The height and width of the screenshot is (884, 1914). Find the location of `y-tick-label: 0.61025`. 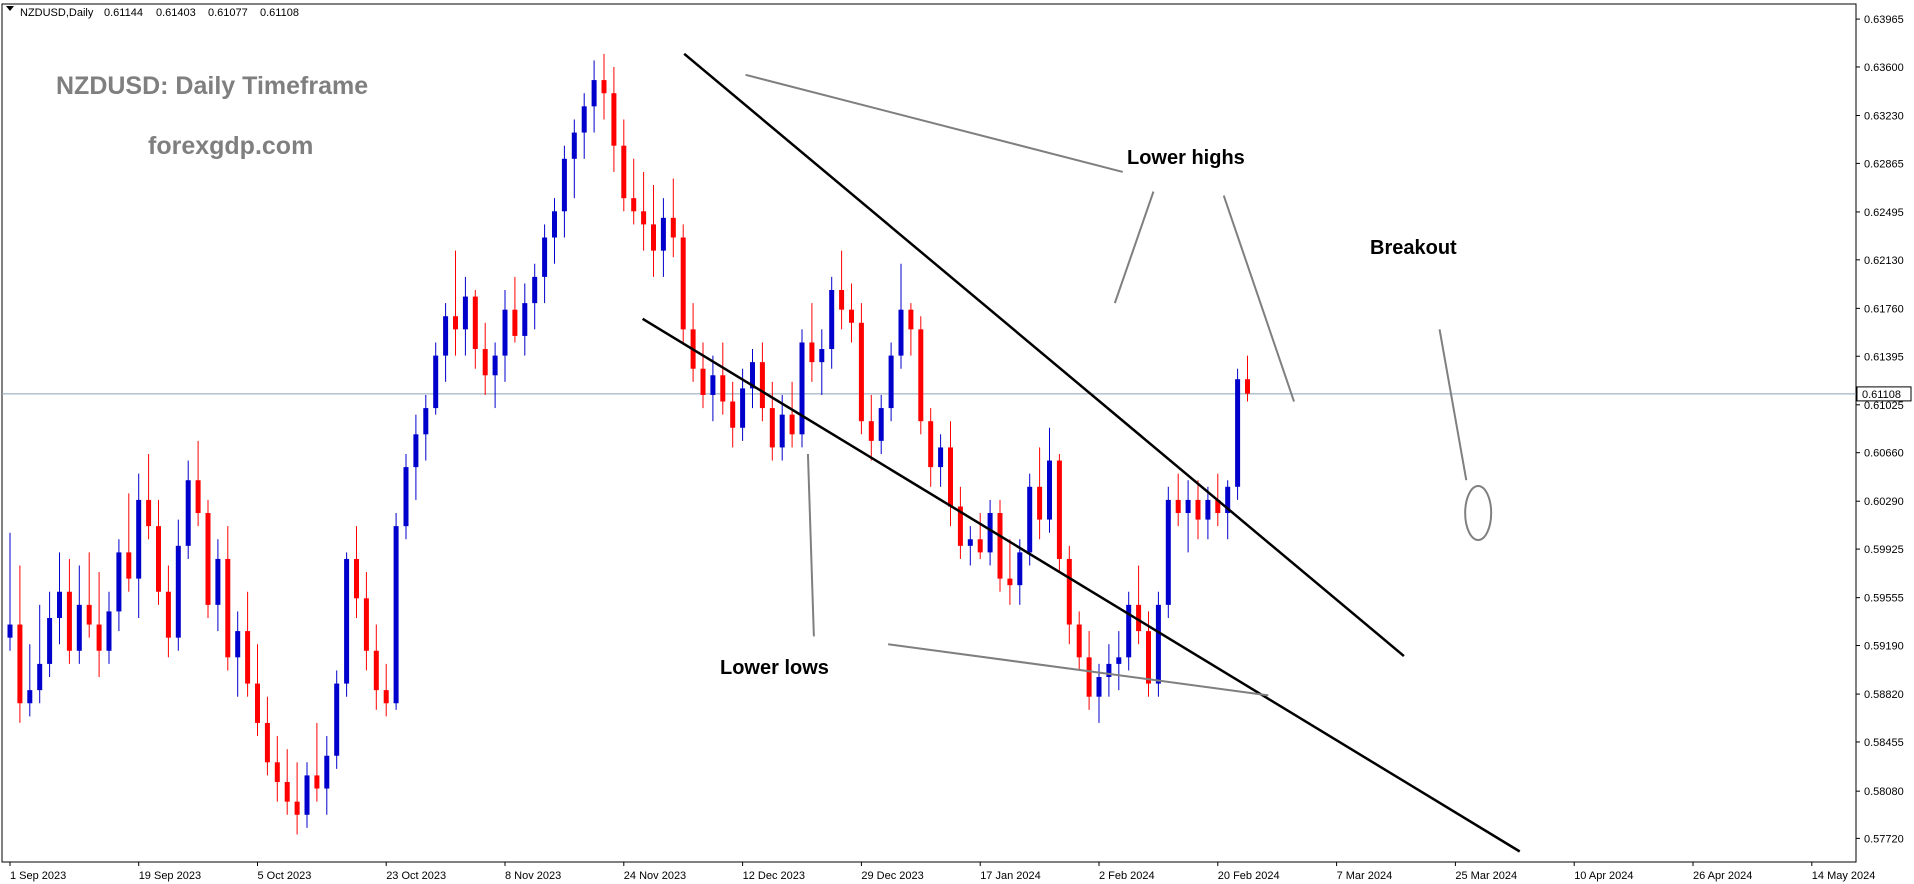

y-tick-label: 0.61025 is located at coordinates (1884, 406).